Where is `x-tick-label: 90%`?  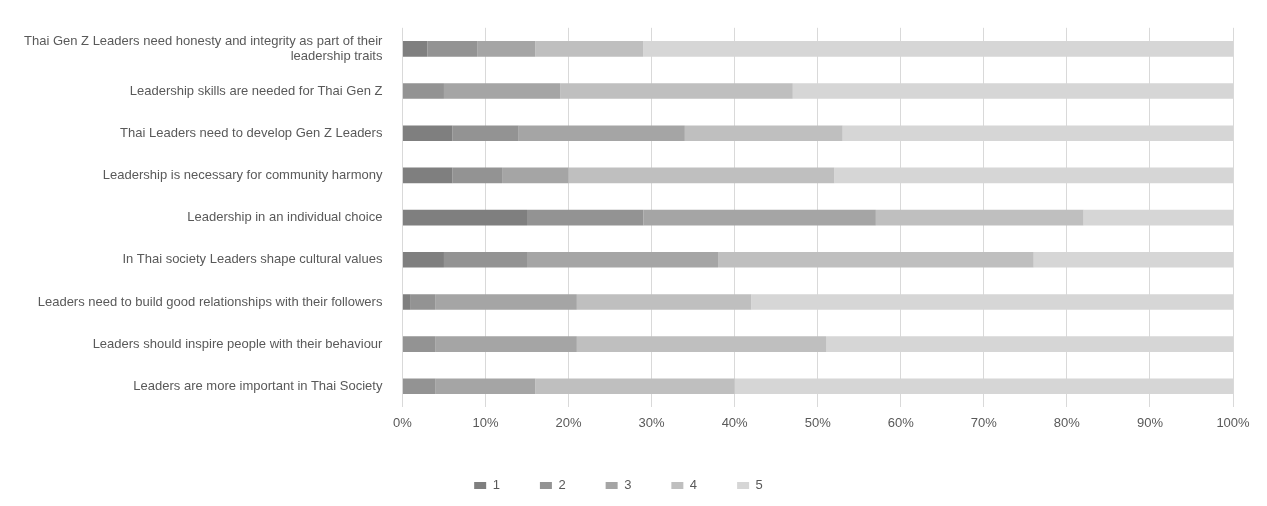
x-tick-label: 90% is located at coordinates (1150, 422).